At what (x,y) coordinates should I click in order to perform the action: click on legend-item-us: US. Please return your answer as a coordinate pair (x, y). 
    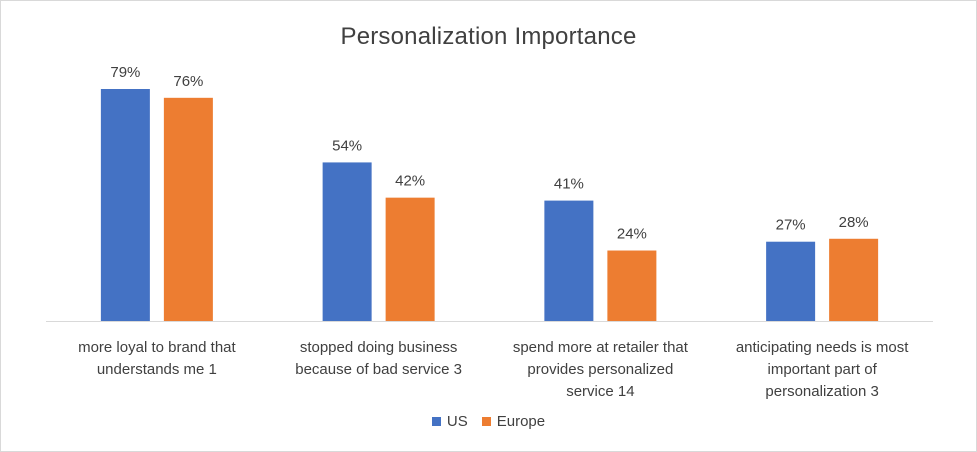
    Looking at the image, I should click on (449, 421).